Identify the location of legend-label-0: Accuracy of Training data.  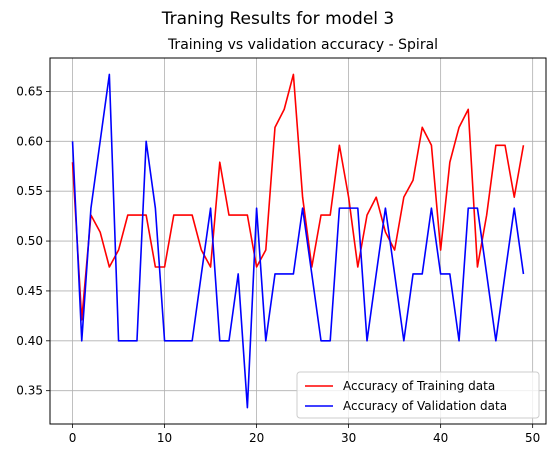
(419, 386).